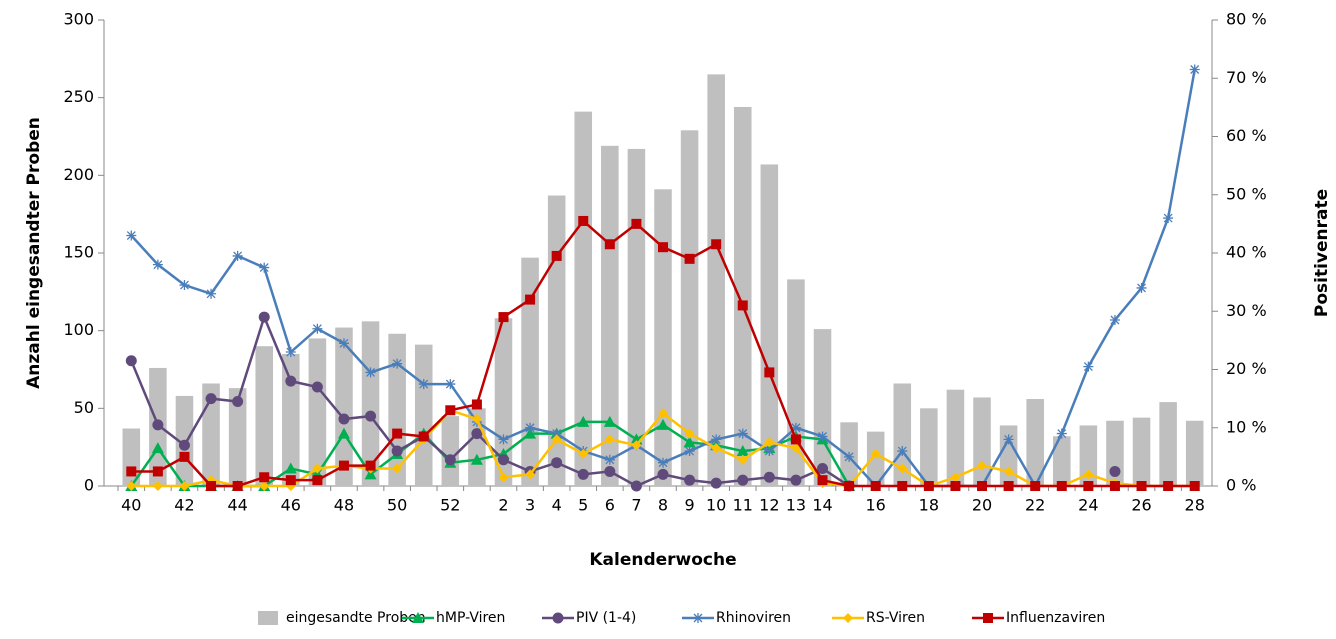 This screenshot has width=1336, height=639. What do you see at coordinates (1246, 135) in the screenshot?
I see `y2-tick-label: 60 %` at bounding box center [1246, 135].